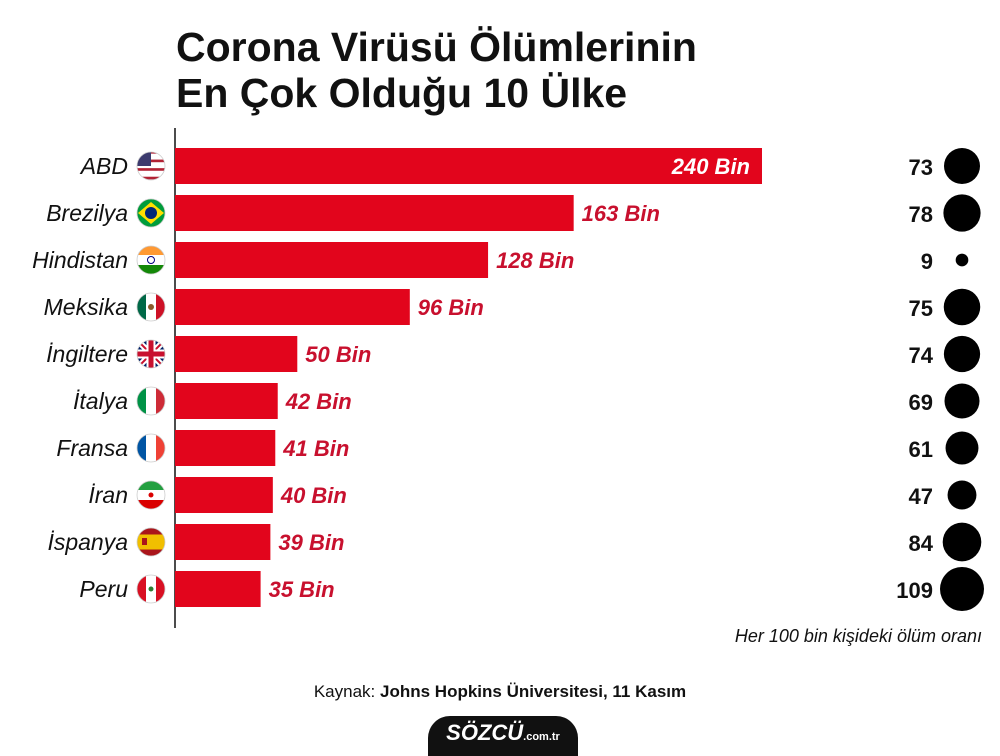 This screenshot has width=1000, height=756. Describe the element at coordinates (315, 448) in the screenshot. I see `bar-value-label: 41 Bin` at that location.